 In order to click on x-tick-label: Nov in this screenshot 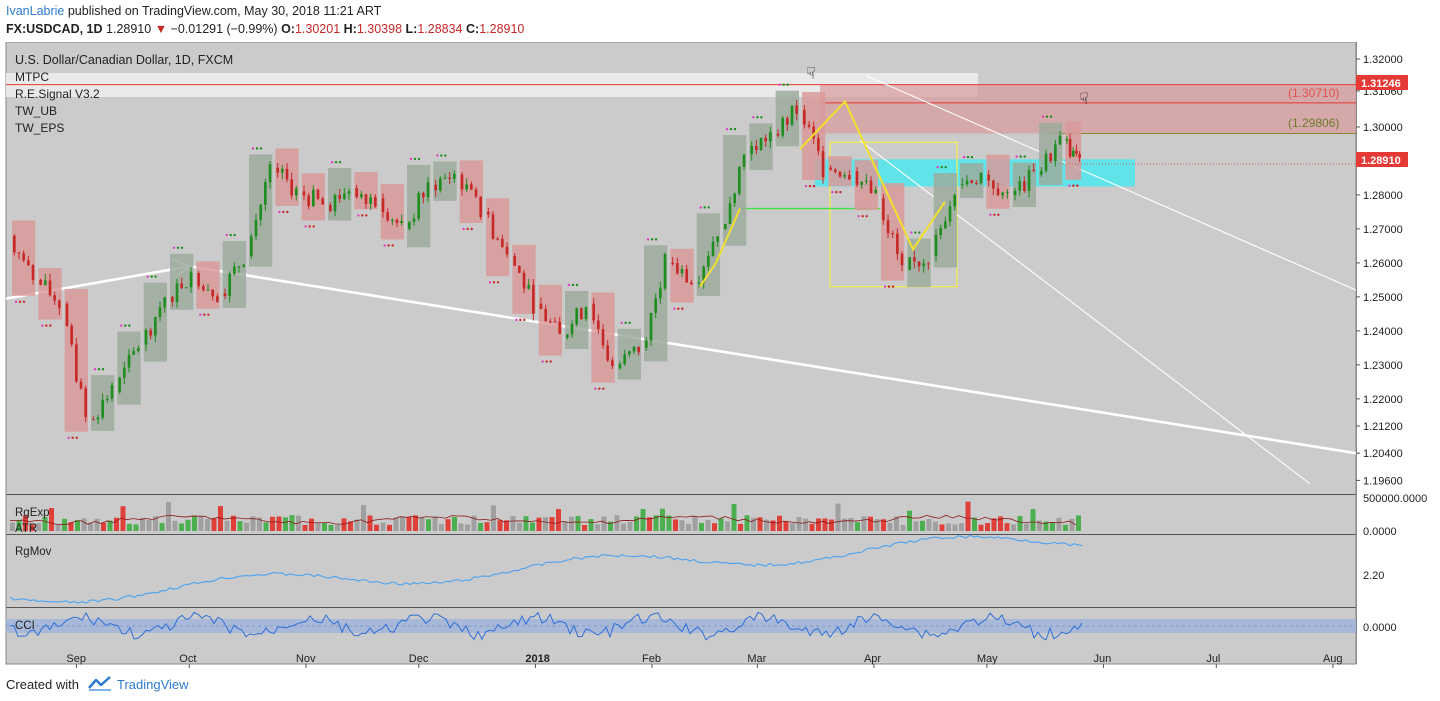, I will do `click(306, 659)`.